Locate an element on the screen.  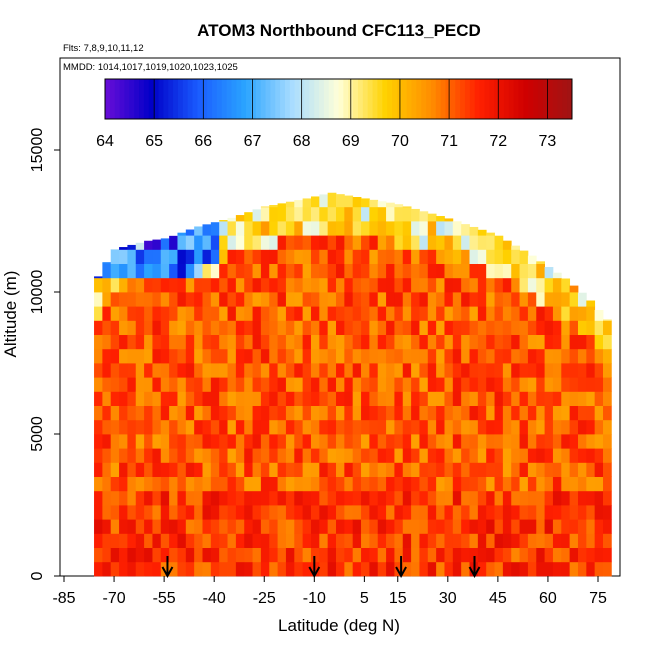
x-tick-label: 15 is located at coordinates (398, 598).